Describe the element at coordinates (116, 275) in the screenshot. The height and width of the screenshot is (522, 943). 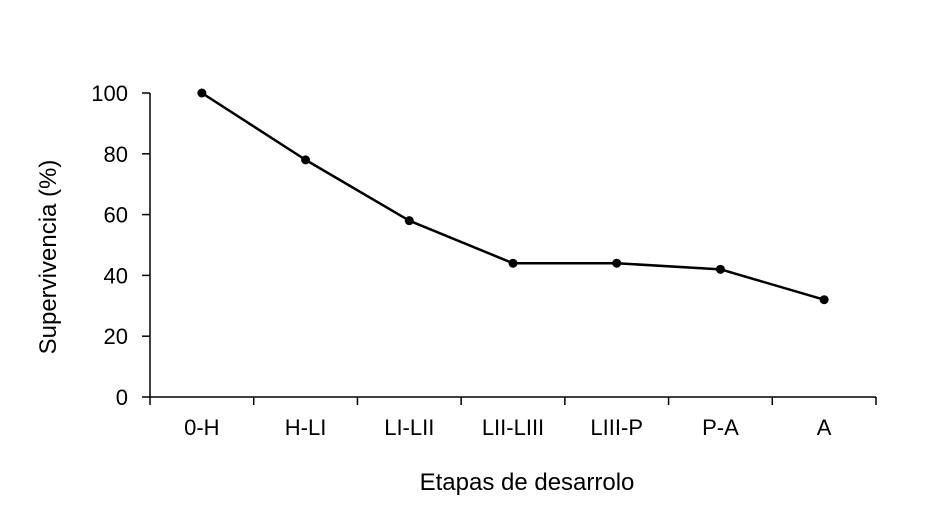
I see `y-tick-label: 40` at that location.